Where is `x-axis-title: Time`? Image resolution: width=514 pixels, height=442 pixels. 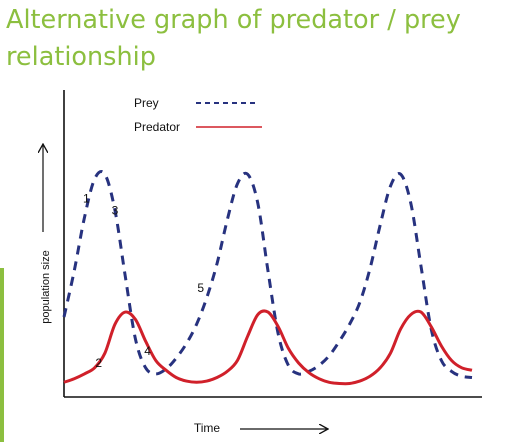
x-axis-title: Time is located at coordinates (207, 428).